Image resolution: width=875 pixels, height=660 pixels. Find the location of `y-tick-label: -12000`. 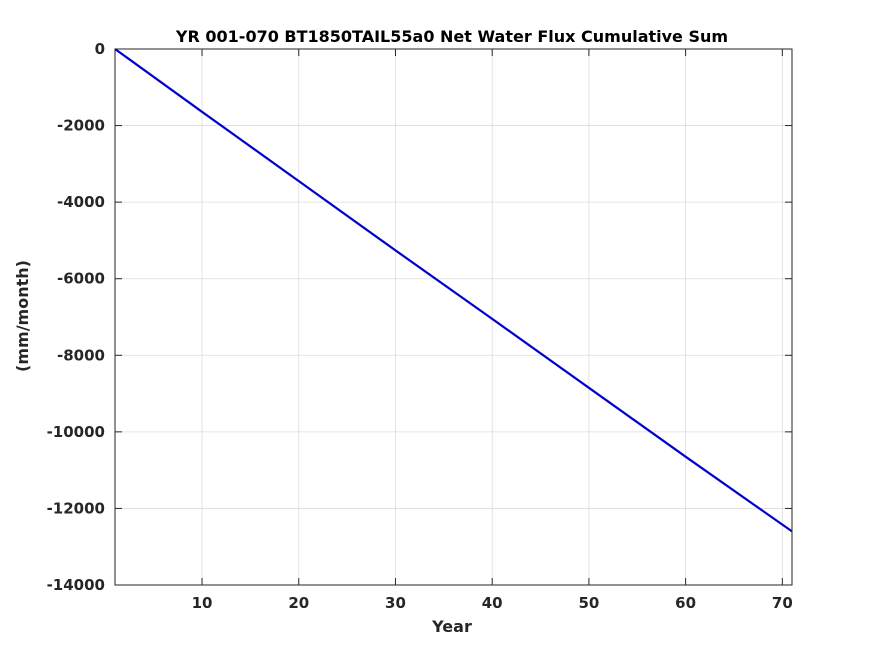

y-tick-label: -12000 is located at coordinates (76, 508).